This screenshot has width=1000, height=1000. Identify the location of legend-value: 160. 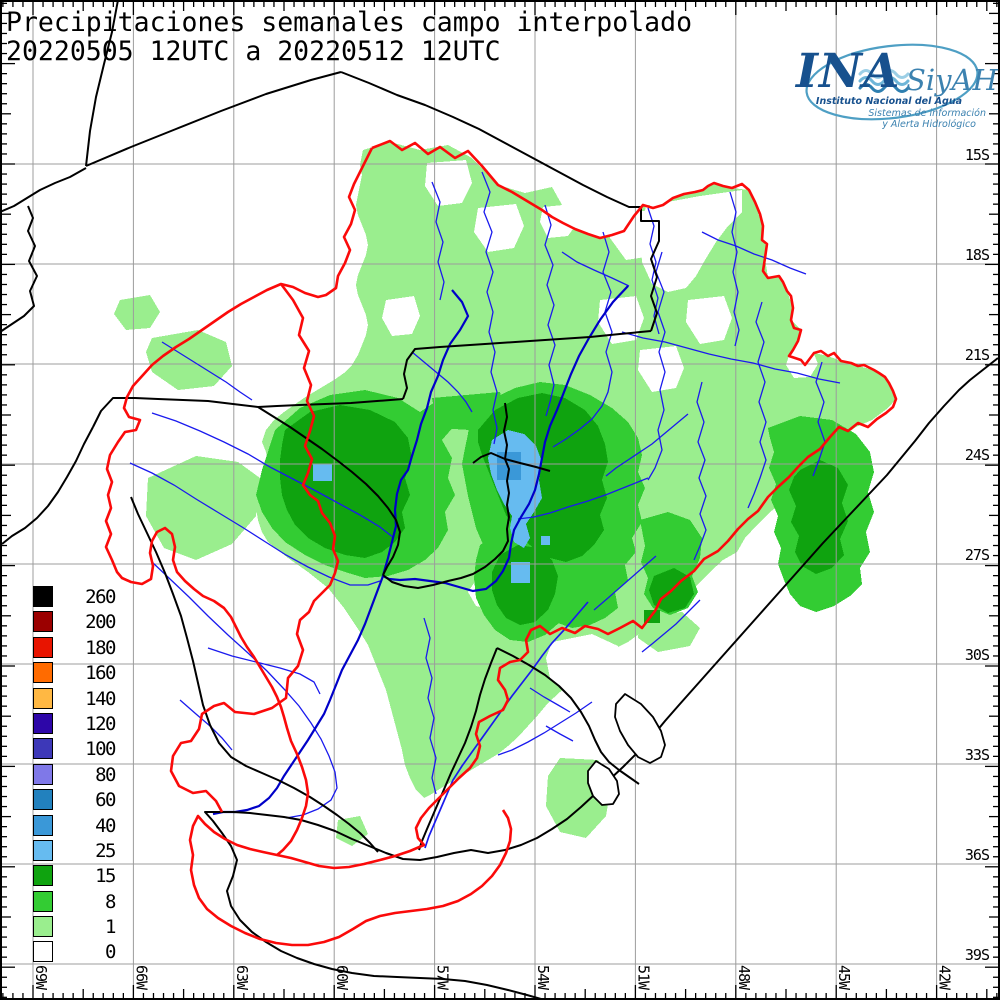
(100, 673).